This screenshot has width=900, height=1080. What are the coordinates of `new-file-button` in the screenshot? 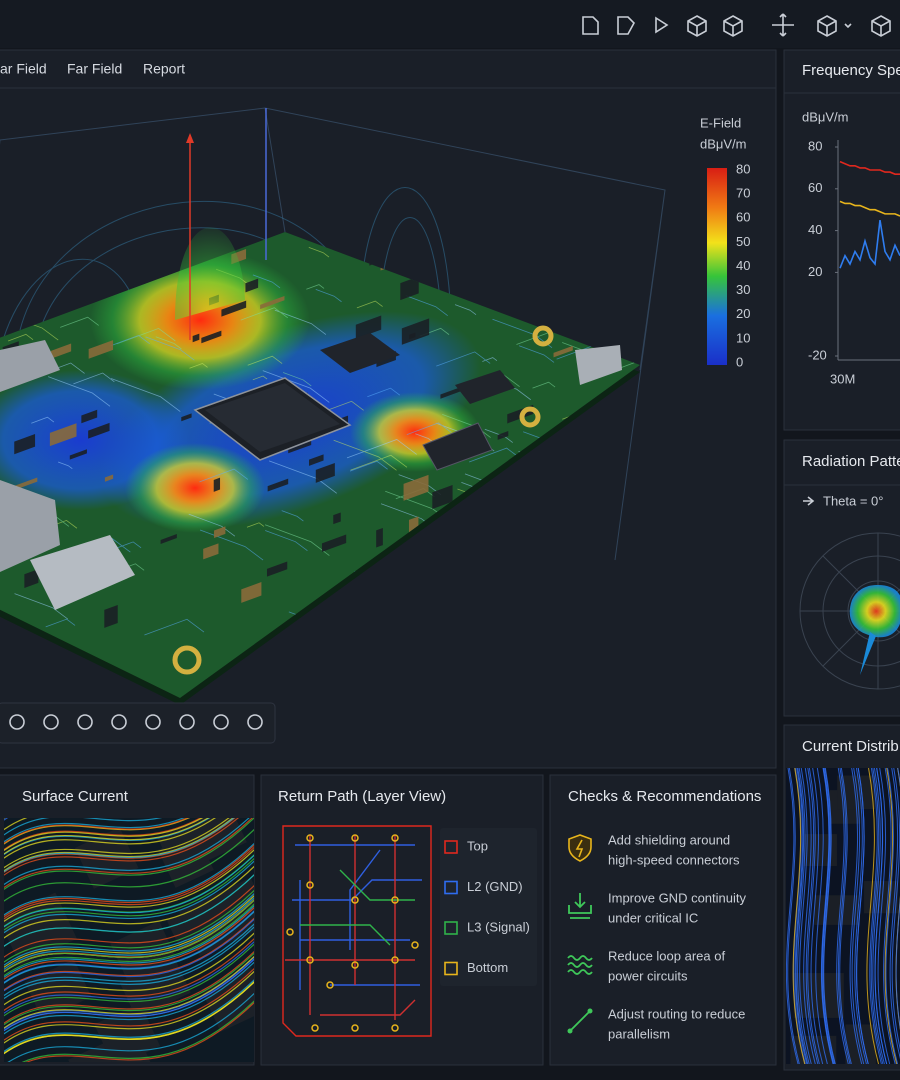 It's located at (590, 25).